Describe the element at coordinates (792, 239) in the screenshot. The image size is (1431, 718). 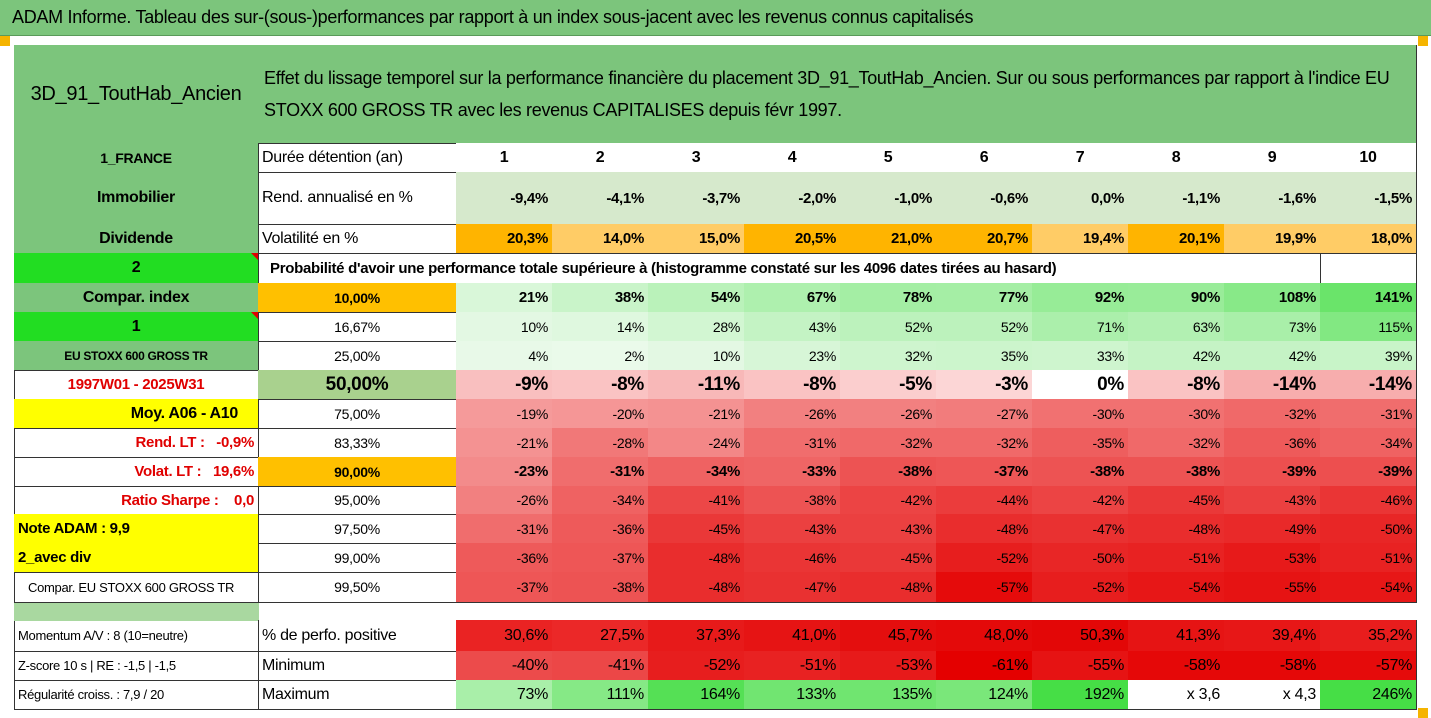
I see `value-cell: 20,5%` at that location.